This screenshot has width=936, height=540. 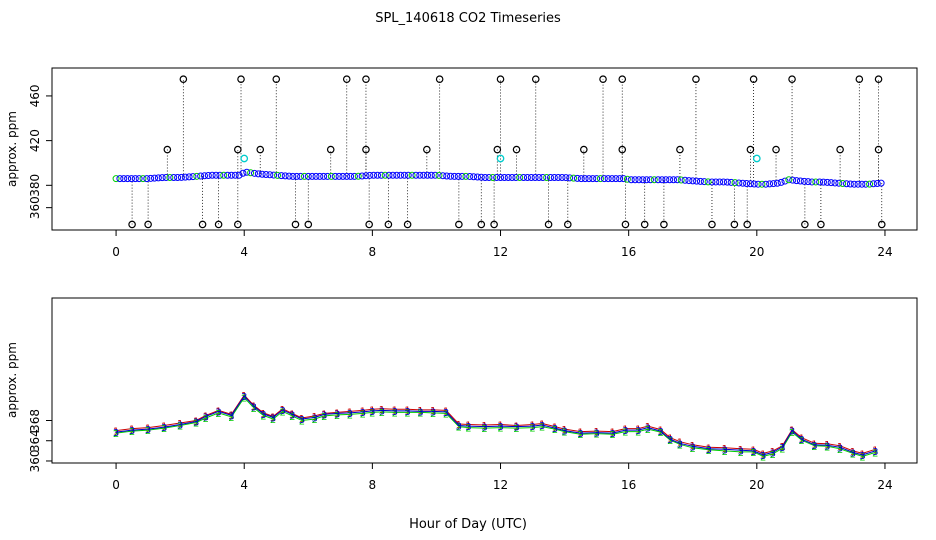 I want to click on bottom-x-tick-label: 24, so click(x=884, y=485).